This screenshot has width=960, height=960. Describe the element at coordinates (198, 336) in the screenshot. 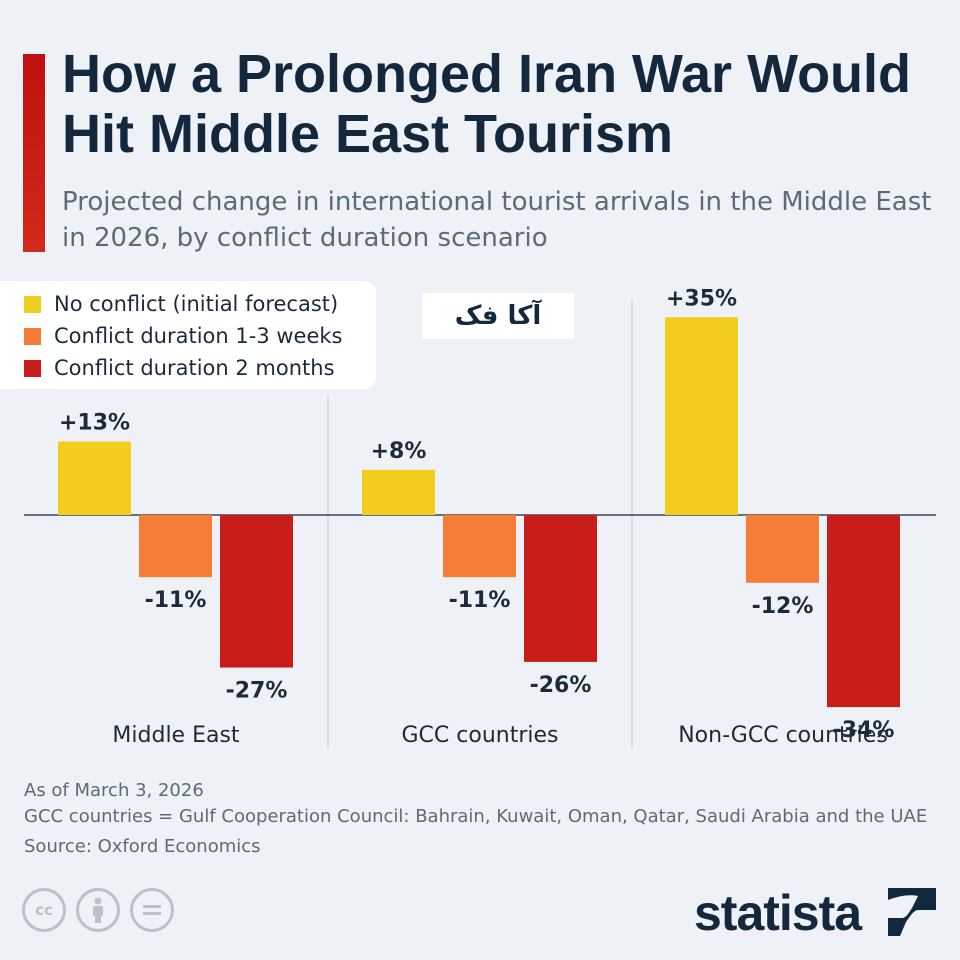

I see `legend-label: Conflict duration 1-3 weeks` at that location.